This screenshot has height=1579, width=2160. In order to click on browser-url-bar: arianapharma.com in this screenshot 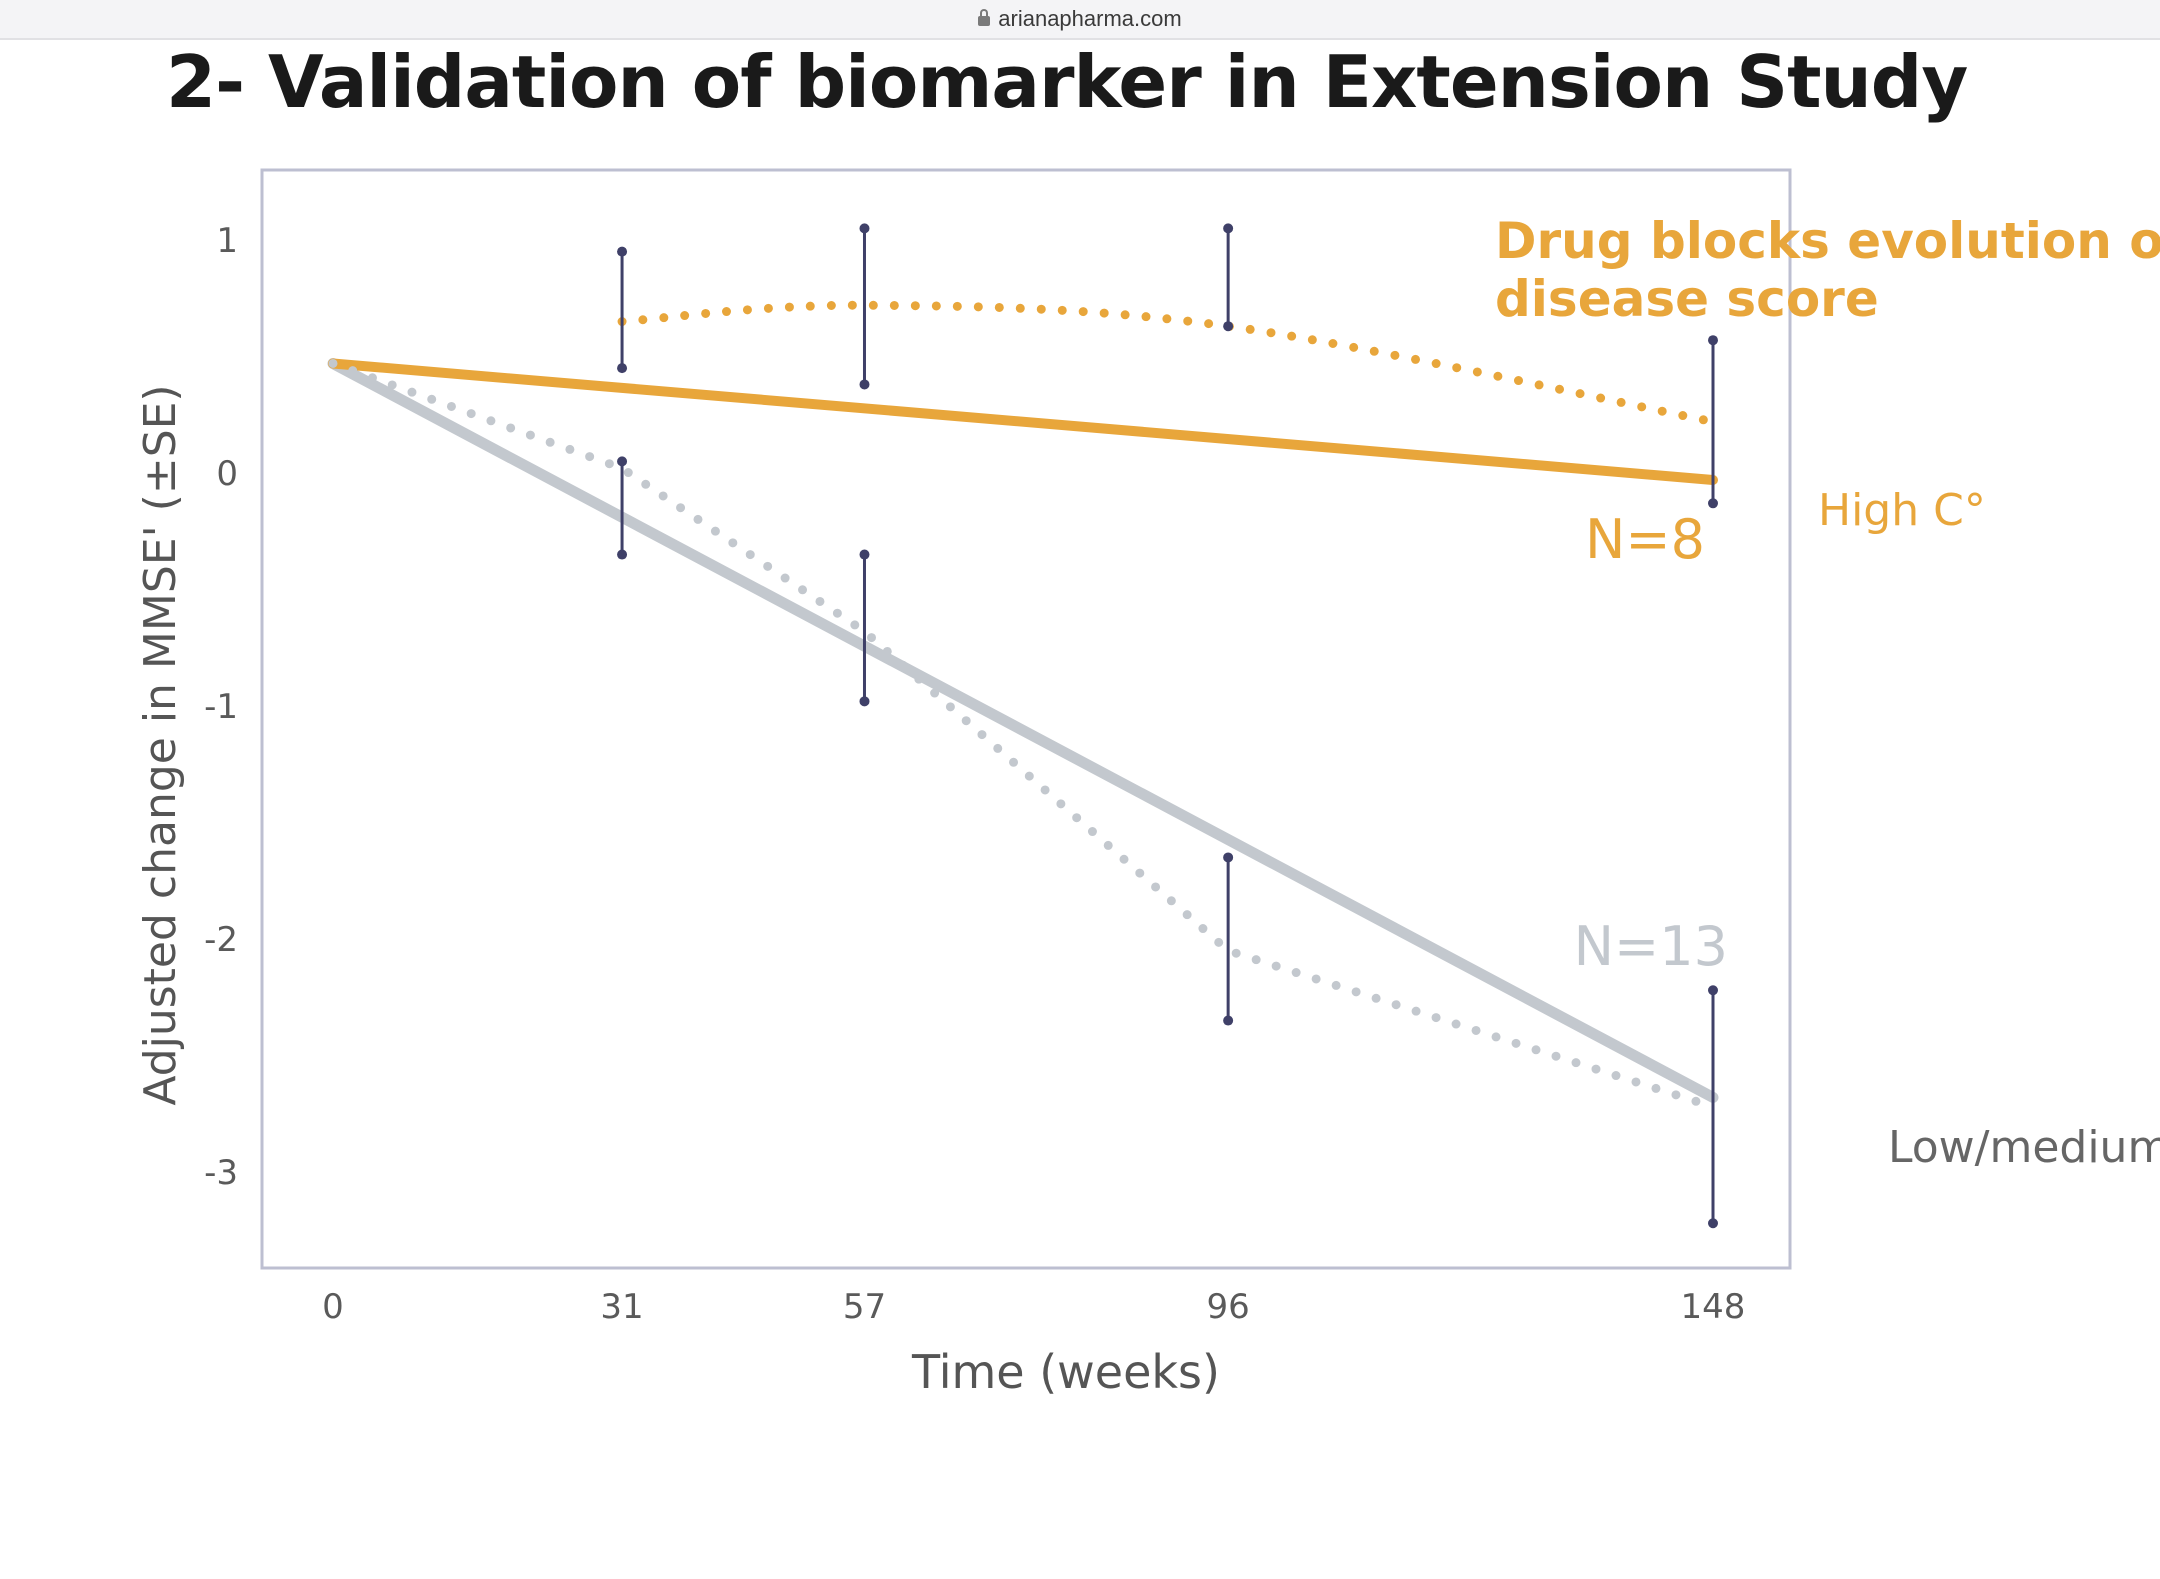, I will do `click(1080, 20)`.